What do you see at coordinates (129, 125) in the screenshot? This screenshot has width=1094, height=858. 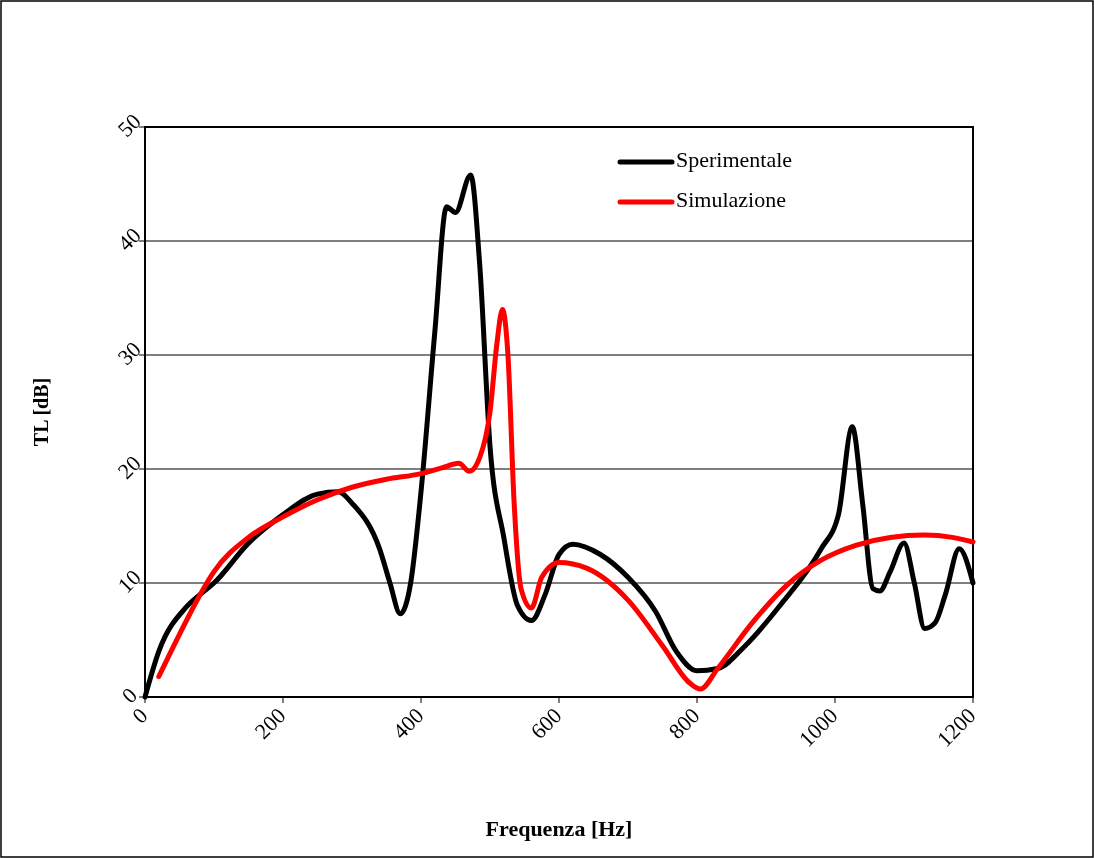 I see `y-tick-label: 50` at bounding box center [129, 125].